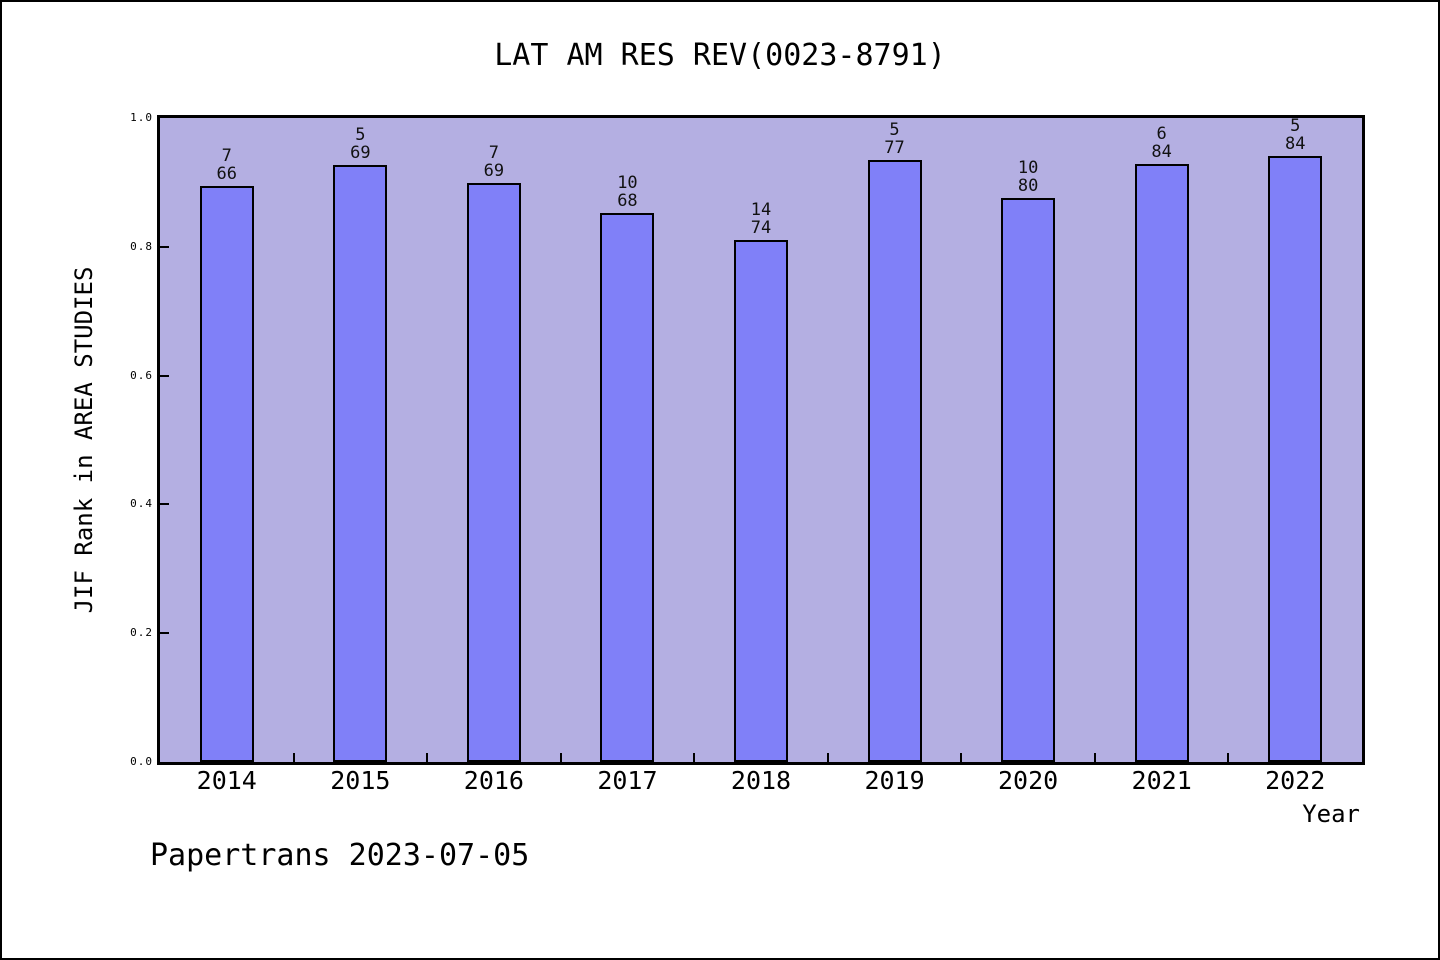 The image size is (1440, 960). What do you see at coordinates (340, 855) in the screenshot?
I see `footer-watermark: Papertrans 2023-07-05` at bounding box center [340, 855].